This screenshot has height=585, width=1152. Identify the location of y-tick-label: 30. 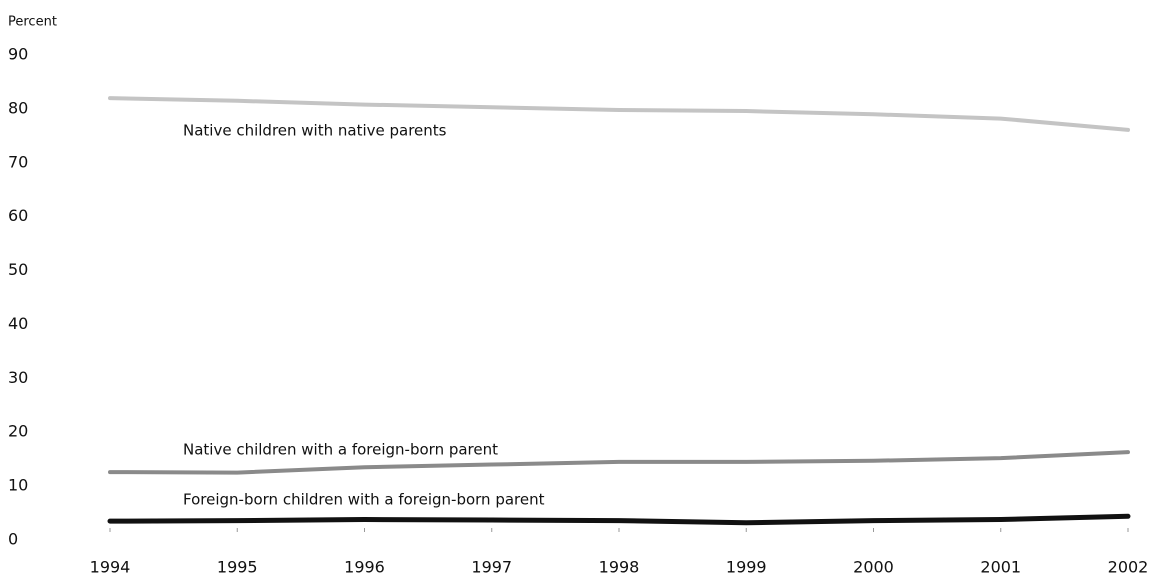
(18, 377).